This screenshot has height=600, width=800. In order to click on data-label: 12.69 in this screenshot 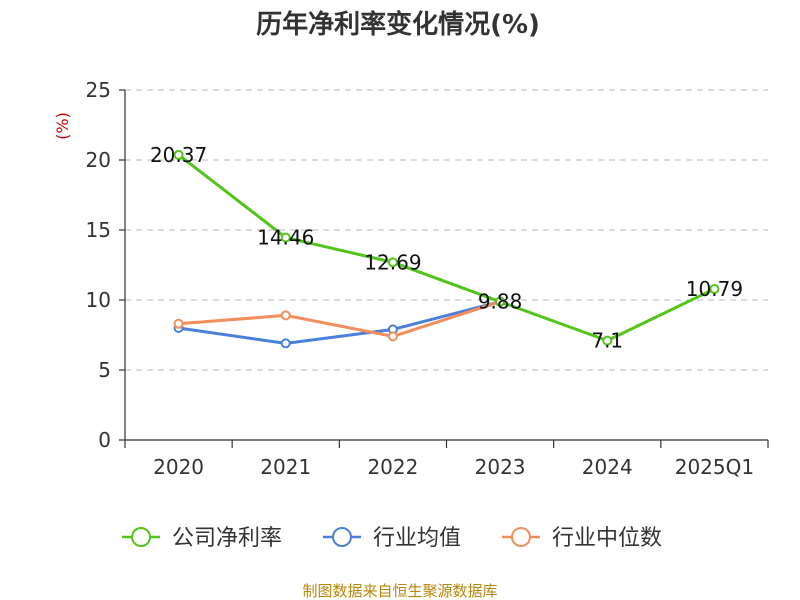, I will do `click(392, 262)`.